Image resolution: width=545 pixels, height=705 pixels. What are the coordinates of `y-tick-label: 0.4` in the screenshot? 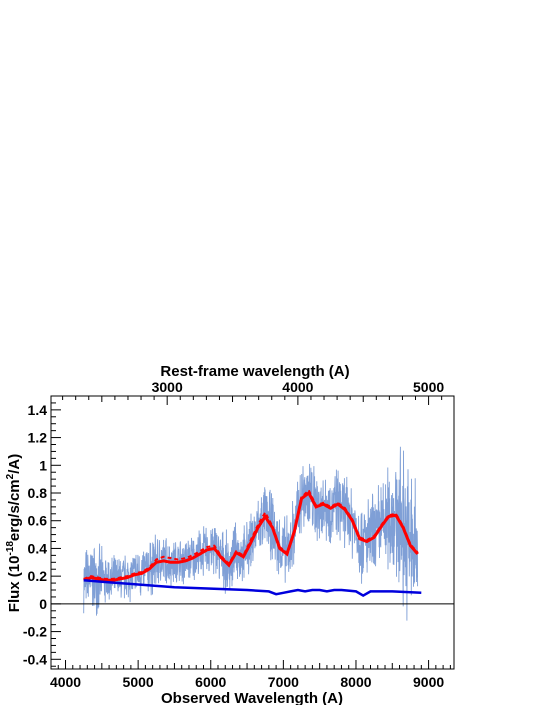 It's located at (38, 548).